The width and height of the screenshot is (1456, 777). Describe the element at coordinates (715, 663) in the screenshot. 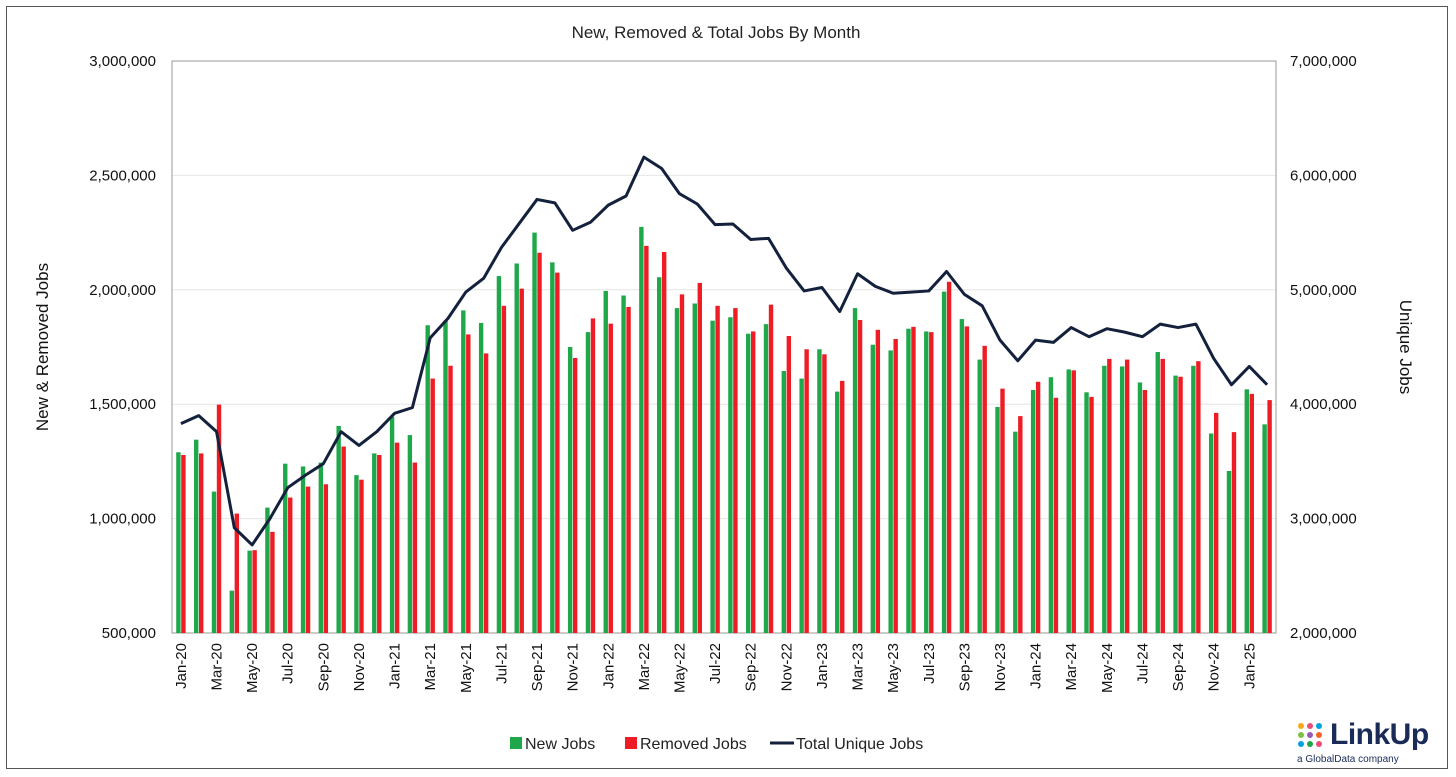

I see `x-tick-label: Jul-22` at that location.